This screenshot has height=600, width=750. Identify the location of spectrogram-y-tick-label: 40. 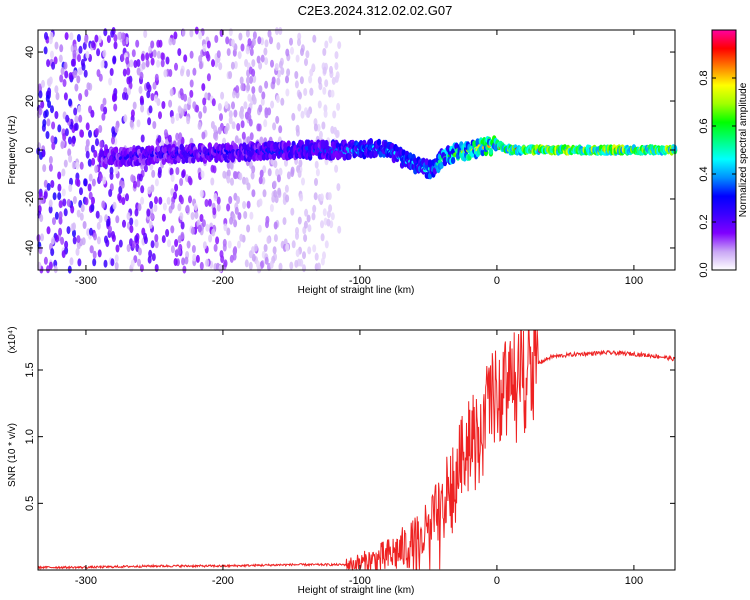
(30, 52).